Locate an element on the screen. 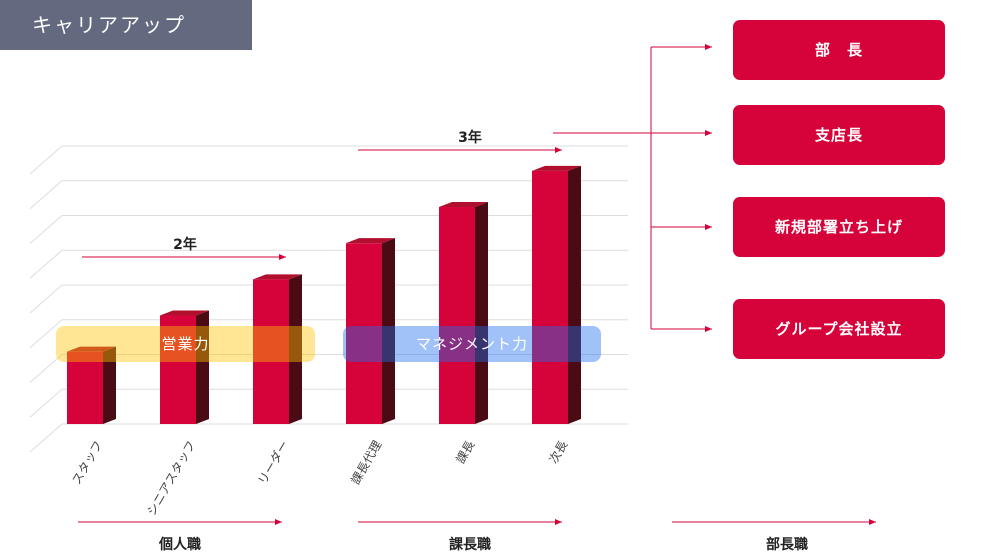 Image resolution: width=1000 pixels, height=554 pixels. tier-label-individual: 個人職 is located at coordinates (180, 545).